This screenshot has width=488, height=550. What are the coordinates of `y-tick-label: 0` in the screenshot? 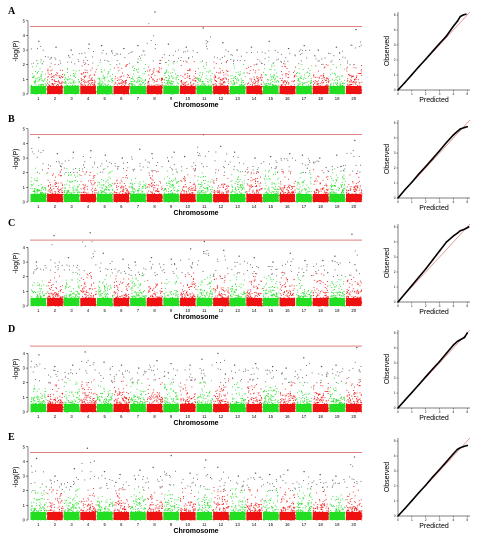 It's located at (24, 202).